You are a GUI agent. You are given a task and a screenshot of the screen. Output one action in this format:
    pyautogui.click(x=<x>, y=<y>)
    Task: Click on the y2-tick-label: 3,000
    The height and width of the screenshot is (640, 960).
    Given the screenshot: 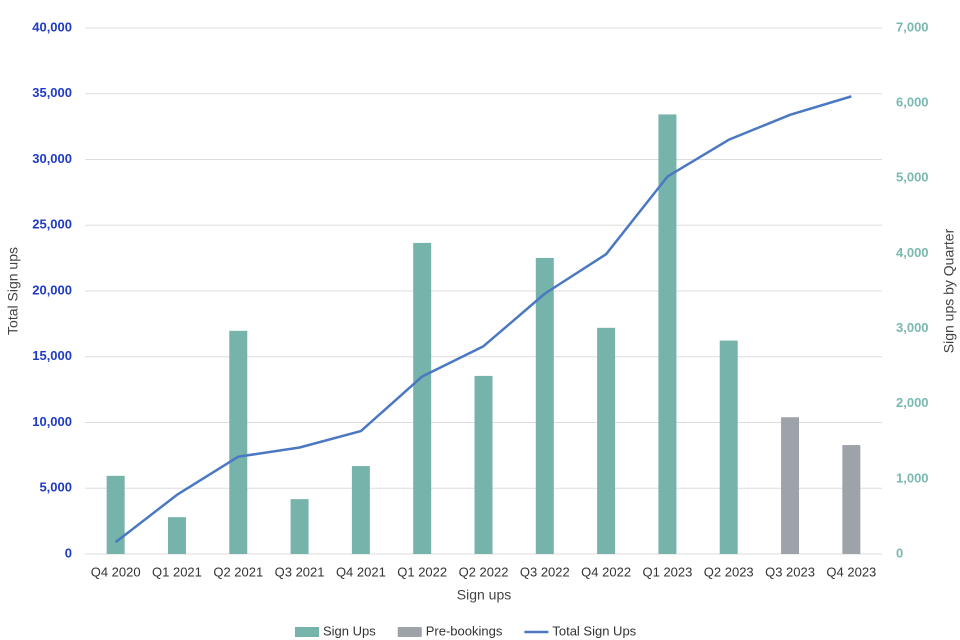 What is the action you would take?
    pyautogui.click(x=912, y=327)
    